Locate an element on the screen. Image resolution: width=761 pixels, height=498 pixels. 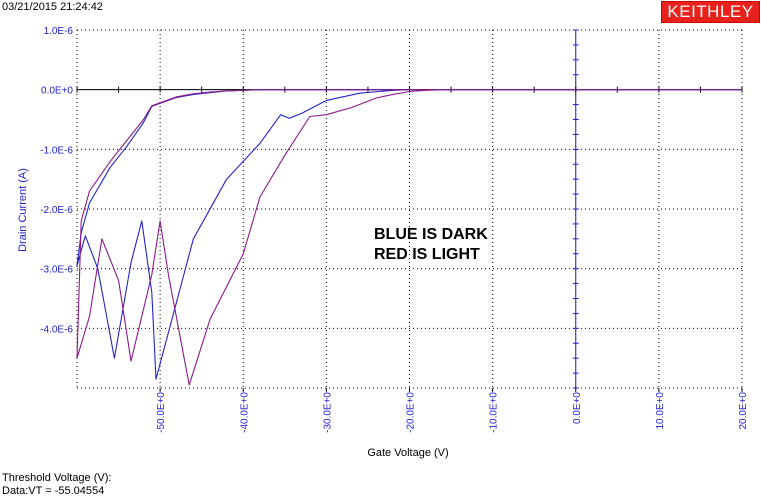
timestamp: 03/21/2015 21:24:42 is located at coordinates (52, 7).